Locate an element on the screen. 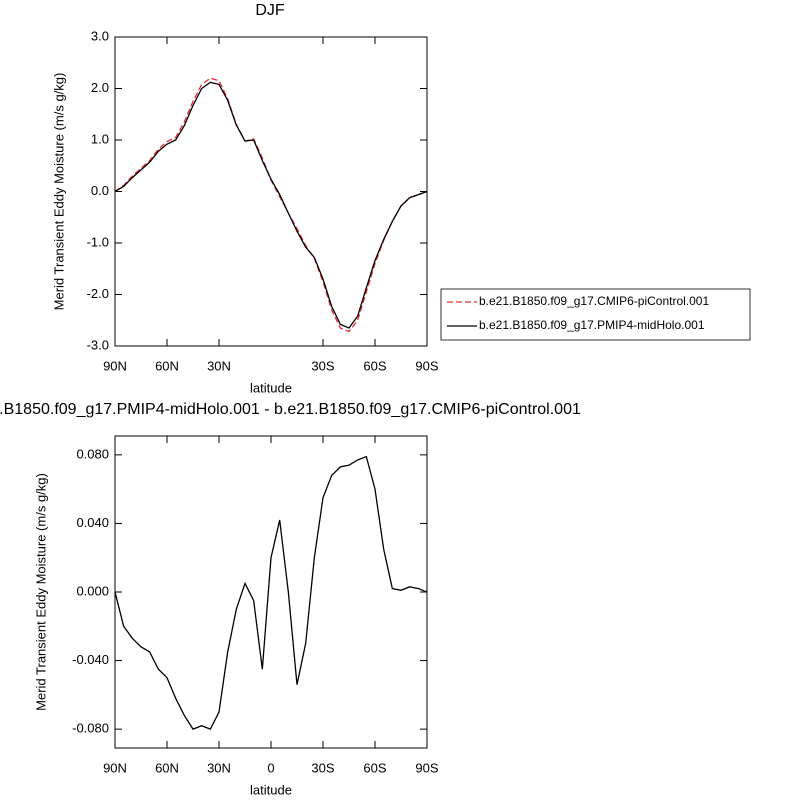  y-tick-label: 0.0 is located at coordinates (100, 190).